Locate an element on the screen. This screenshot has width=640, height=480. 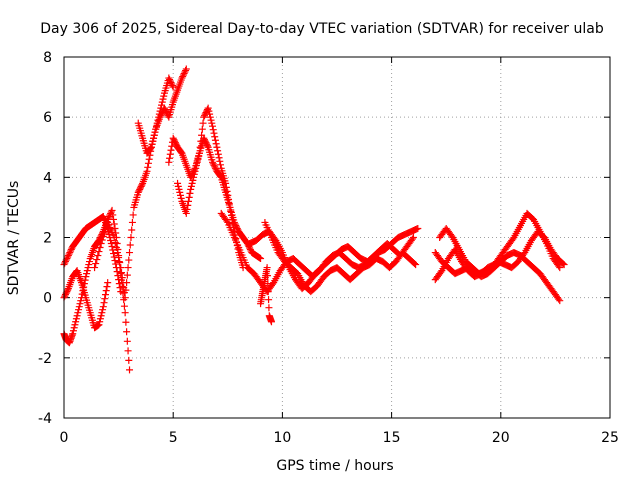
y-tick-label: 4 is located at coordinates (47, 178).